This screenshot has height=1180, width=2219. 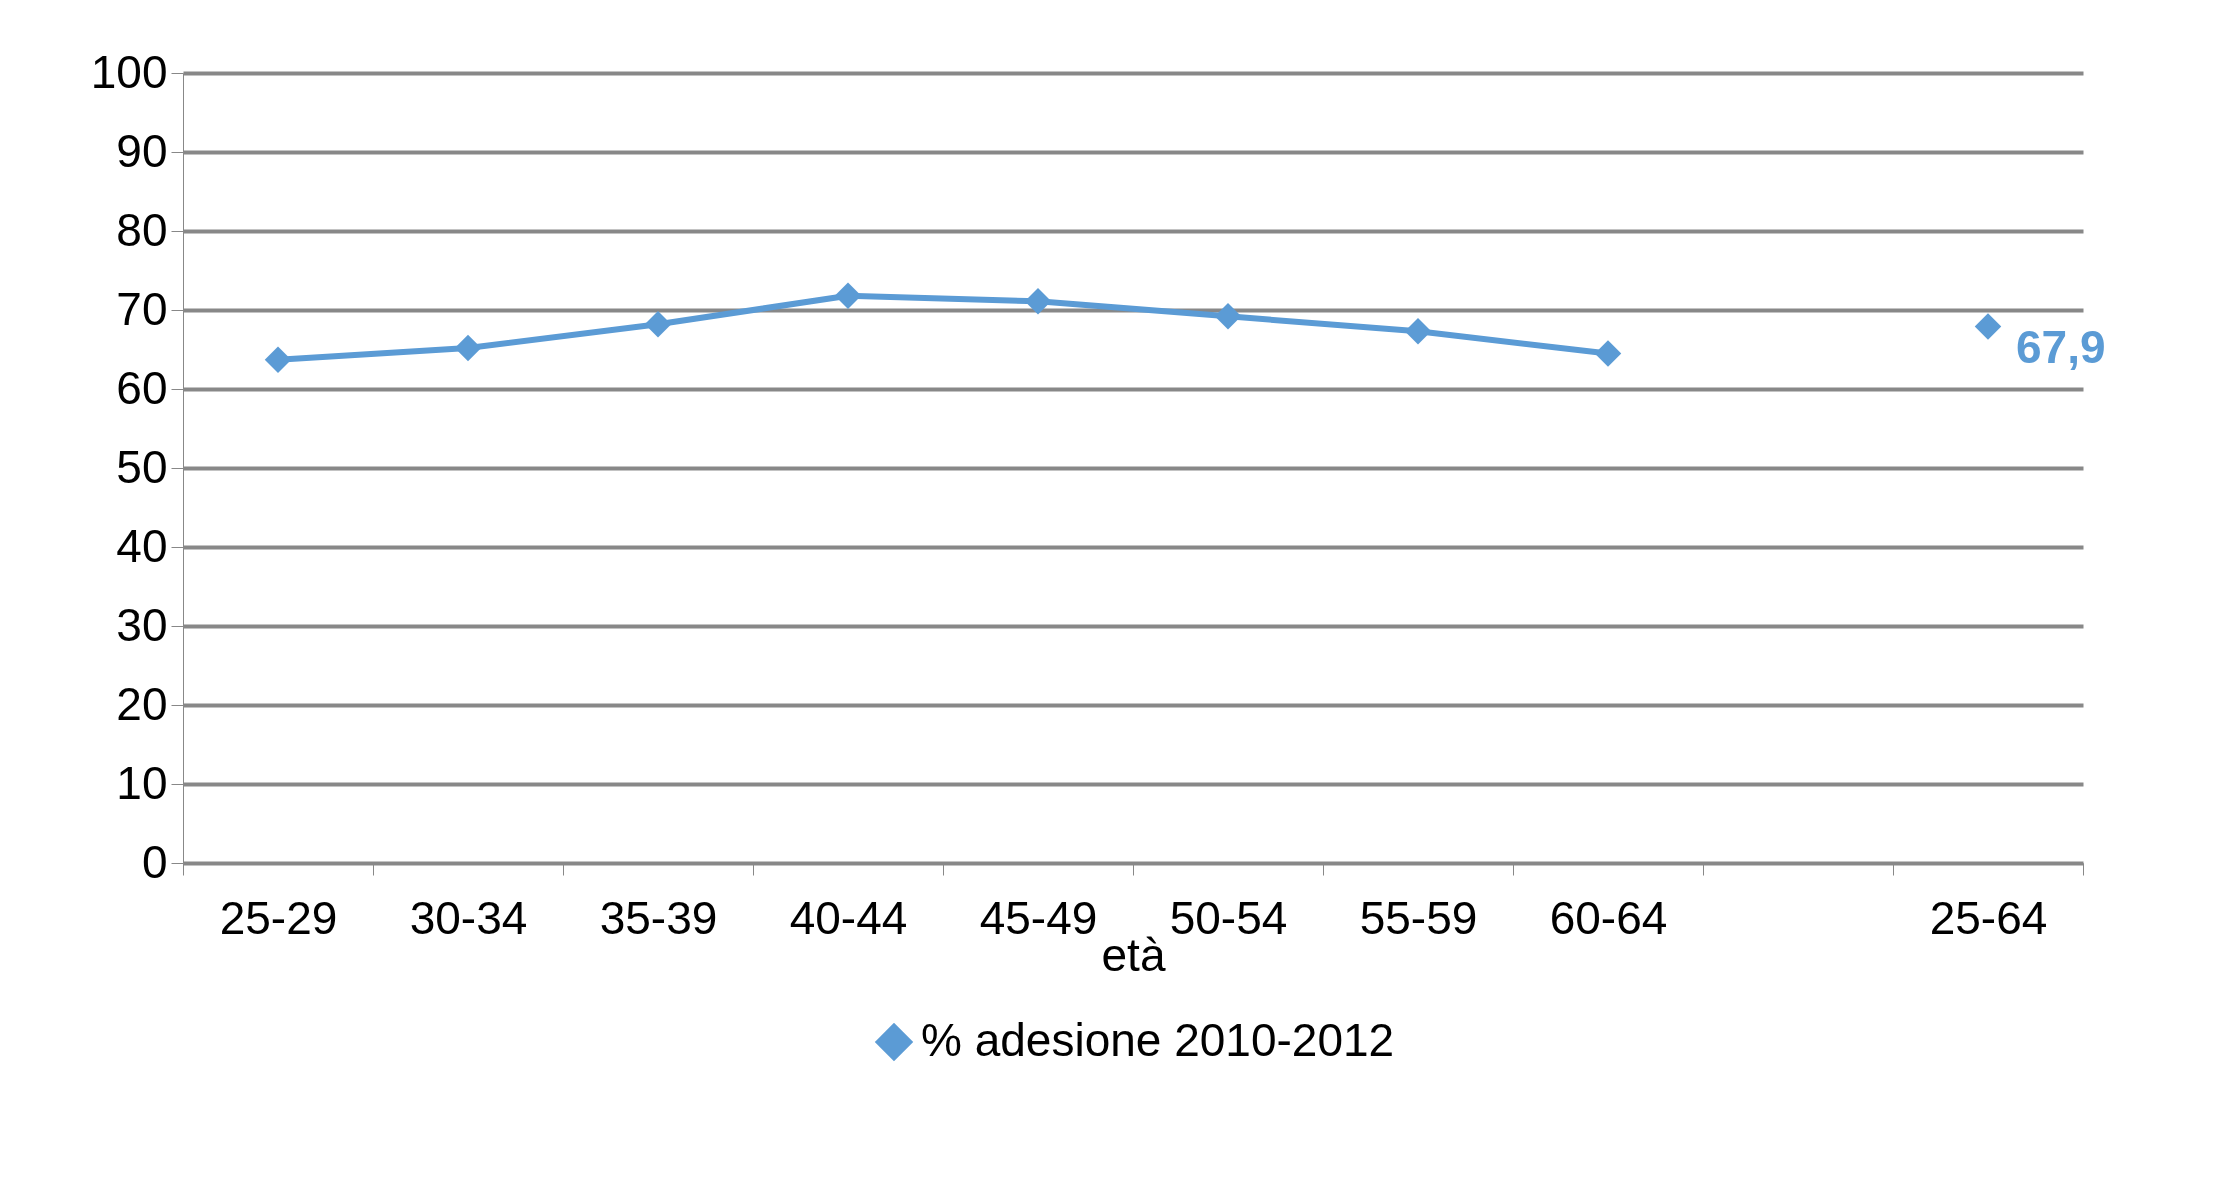 What do you see at coordinates (142, 545) in the screenshot?
I see `y-tick-label: 40` at bounding box center [142, 545].